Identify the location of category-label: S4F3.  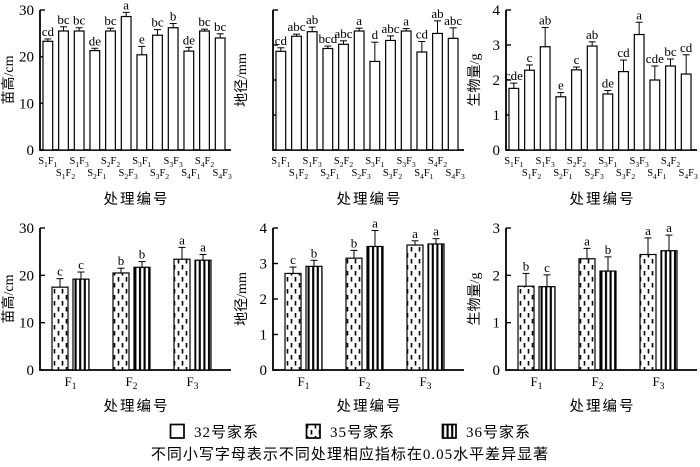
(455, 174).